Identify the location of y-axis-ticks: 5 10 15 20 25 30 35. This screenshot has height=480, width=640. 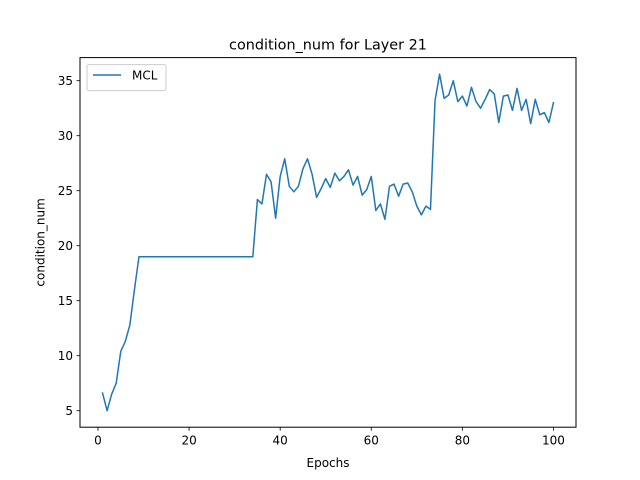
(69, 246).